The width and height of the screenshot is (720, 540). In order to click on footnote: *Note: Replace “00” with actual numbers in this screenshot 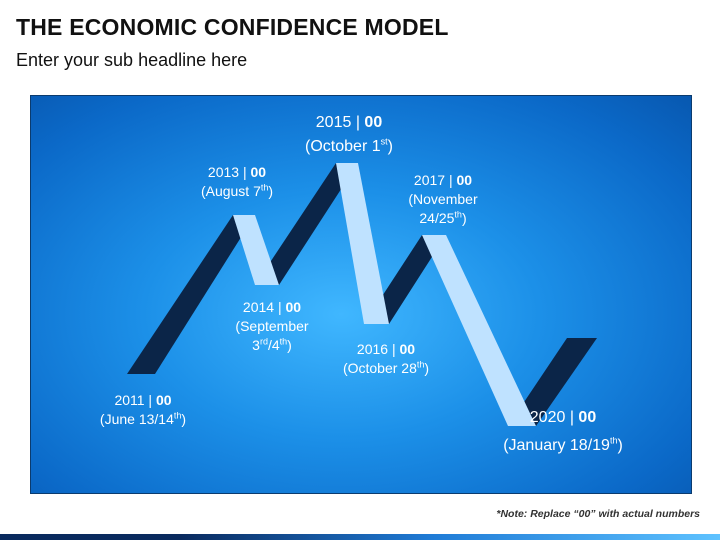, I will do `click(598, 514)`.